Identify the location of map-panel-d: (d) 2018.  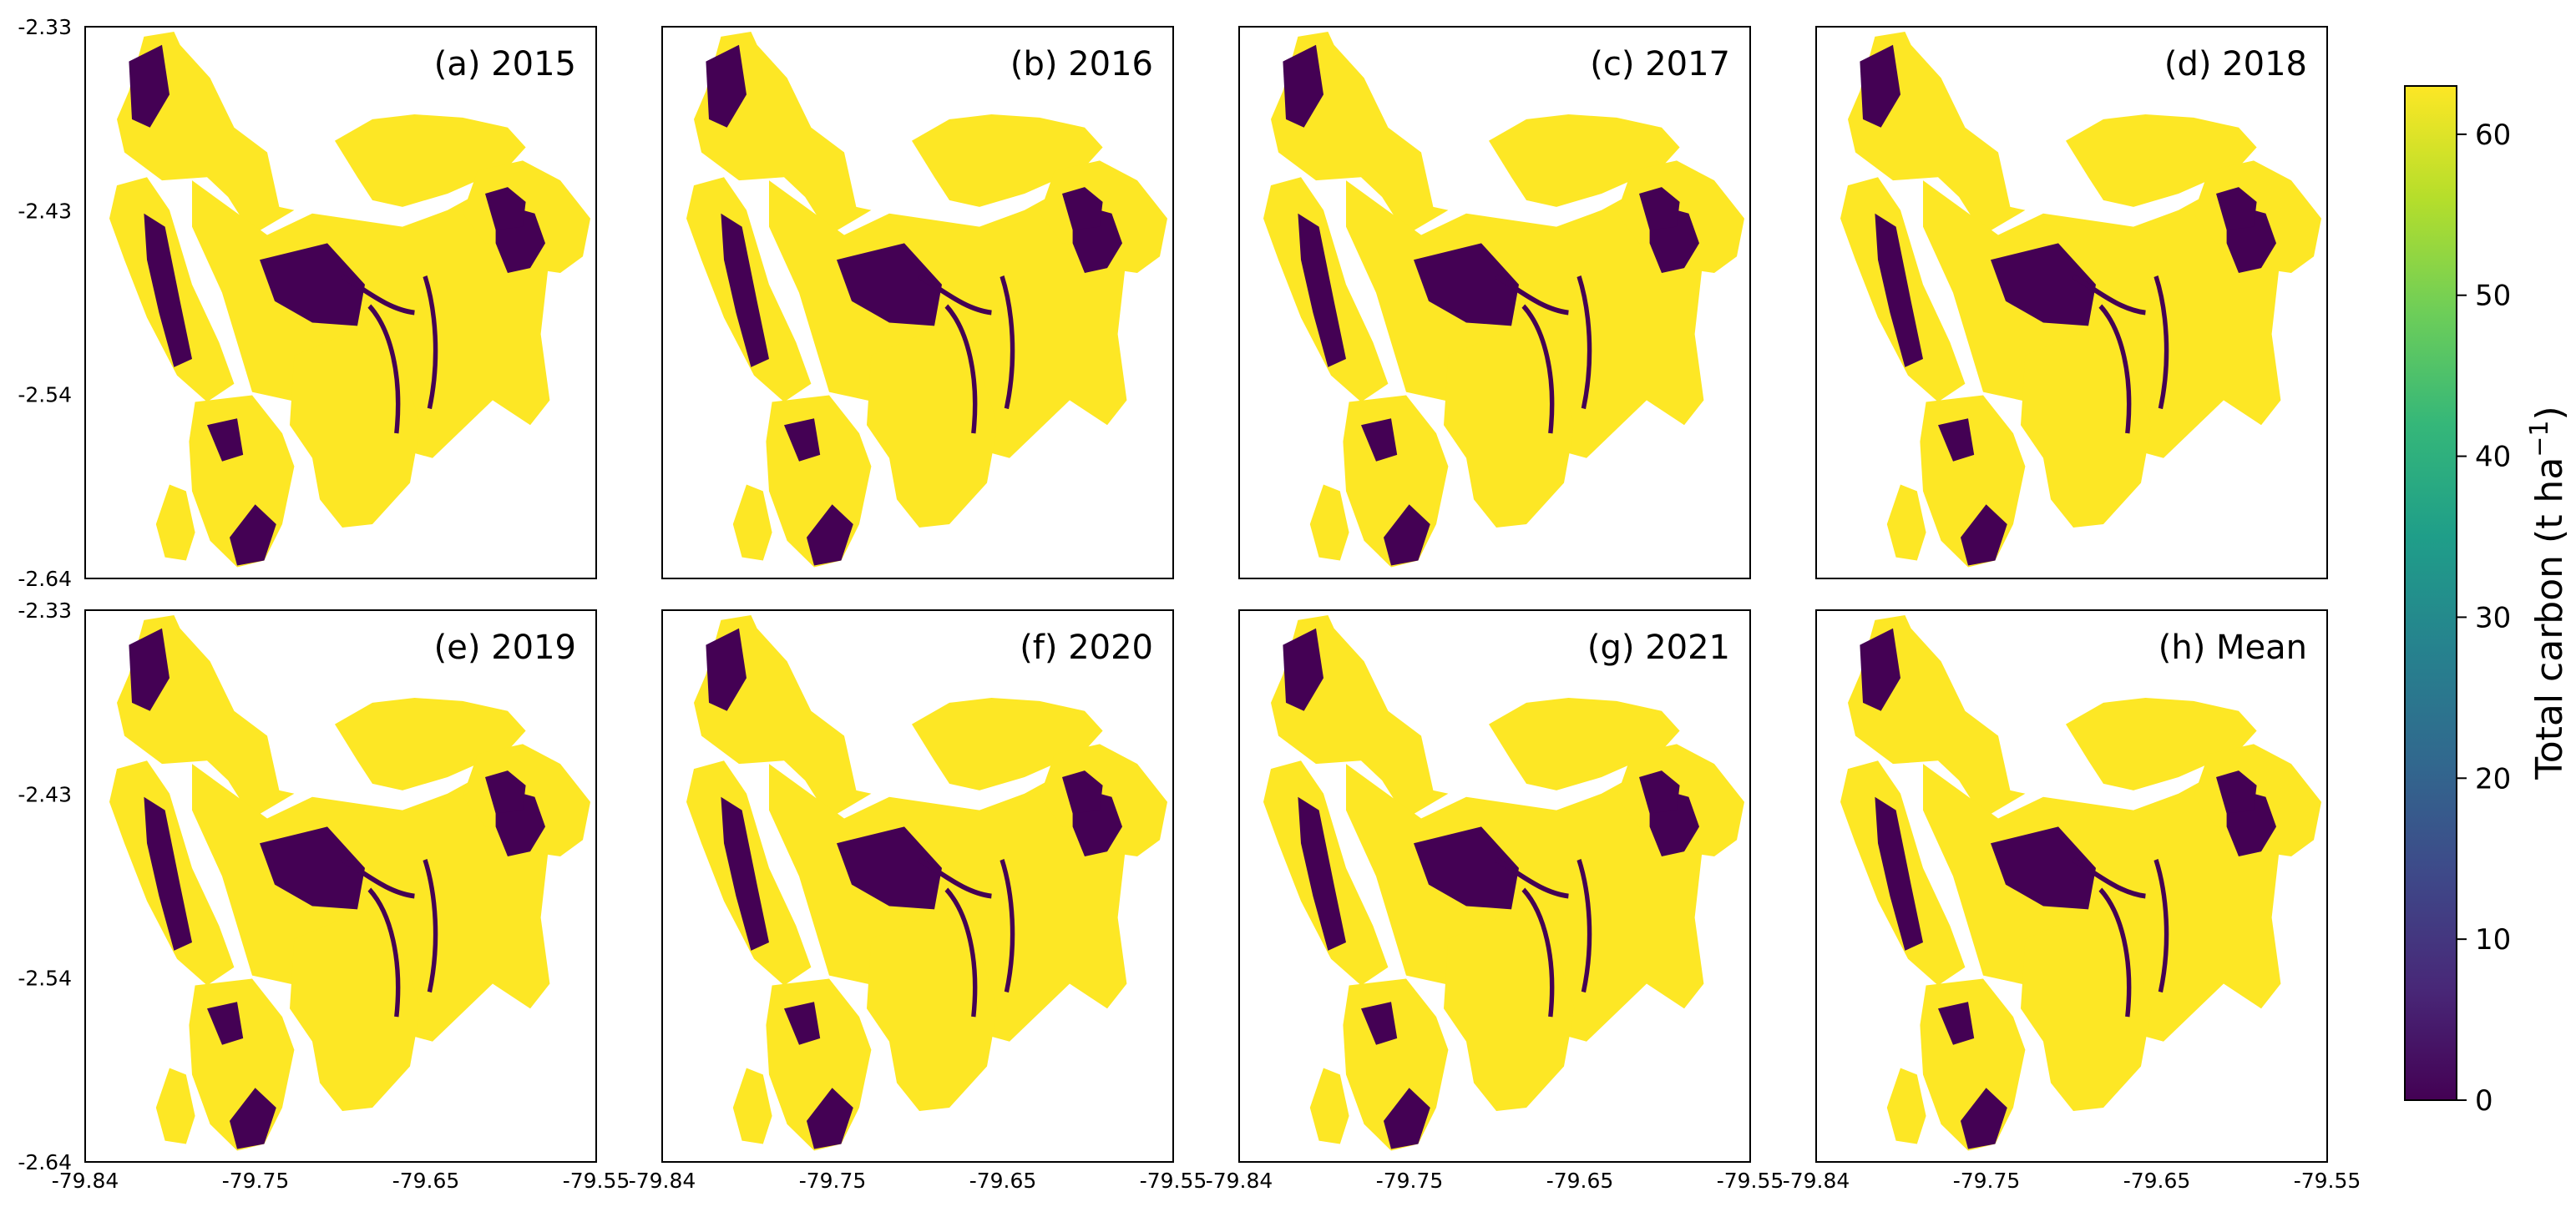
(2071, 302).